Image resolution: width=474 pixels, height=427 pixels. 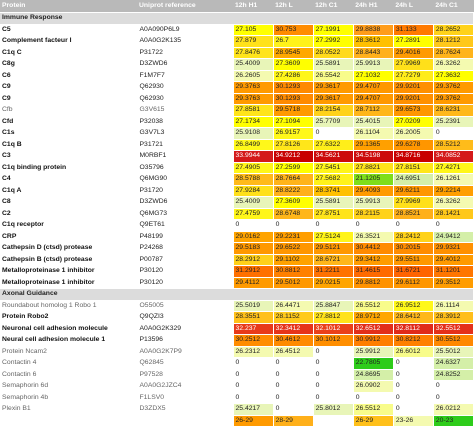 What do you see at coordinates (453, 237) in the screenshot?
I see `value-cell: 24.9412` at bounding box center [453, 237].